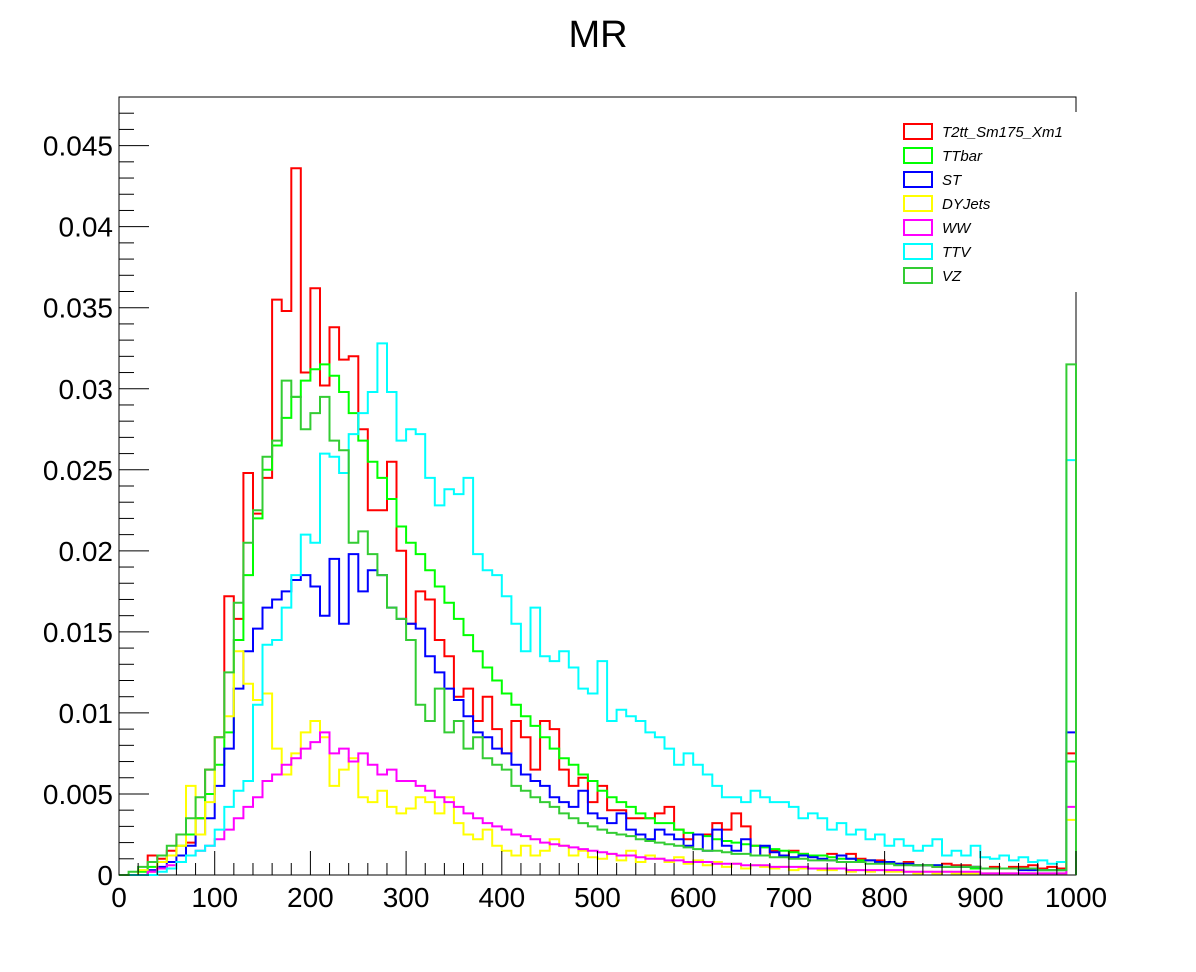  Describe the element at coordinates (884, 897) in the screenshot. I see `x-tick-label: 800` at that location.